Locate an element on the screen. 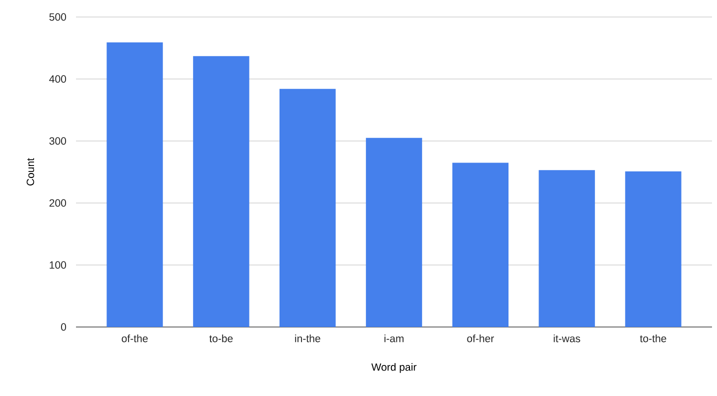 Image resolution: width=717 pixels, height=396 pixels. y-tick-label: 500 is located at coordinates (57, 17).